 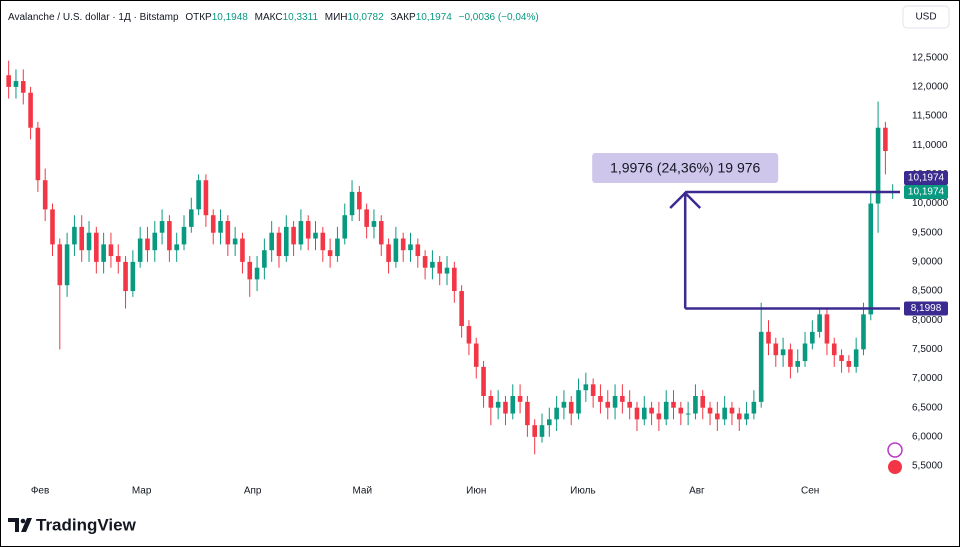 What do you see at coordinates (499, 17) in the screenshot?
I see `change: −0,0036 (−0,04%)` at bounding box center [499, 17].